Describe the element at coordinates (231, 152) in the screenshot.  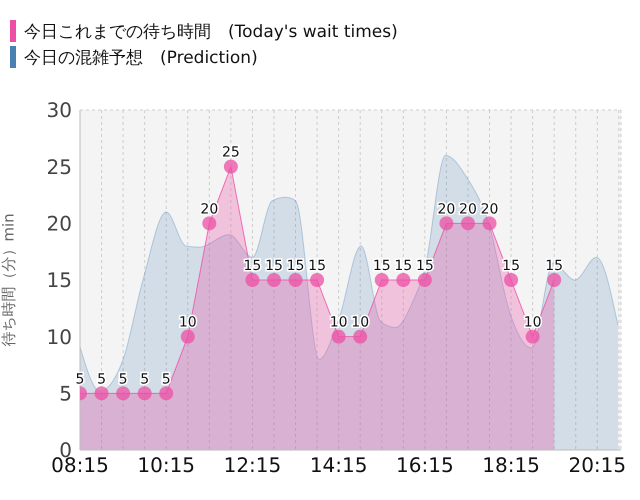
I see `data-label: 25` at that location.